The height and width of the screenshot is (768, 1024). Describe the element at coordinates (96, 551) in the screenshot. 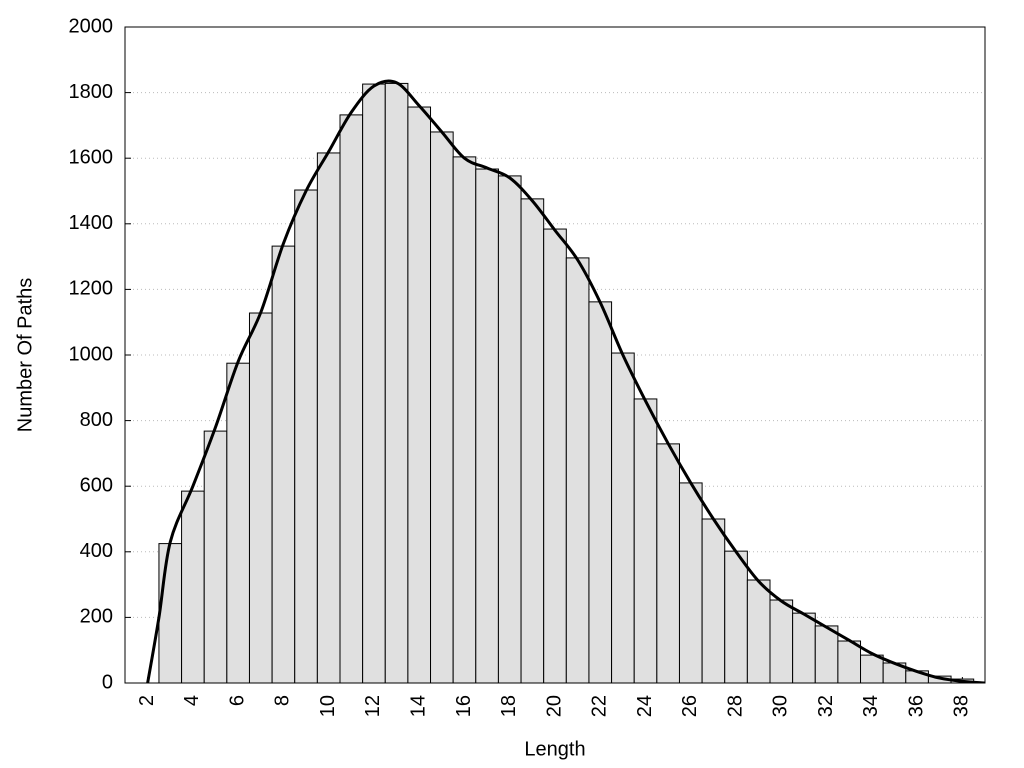

I see `y-tick-label: 400` at that location.